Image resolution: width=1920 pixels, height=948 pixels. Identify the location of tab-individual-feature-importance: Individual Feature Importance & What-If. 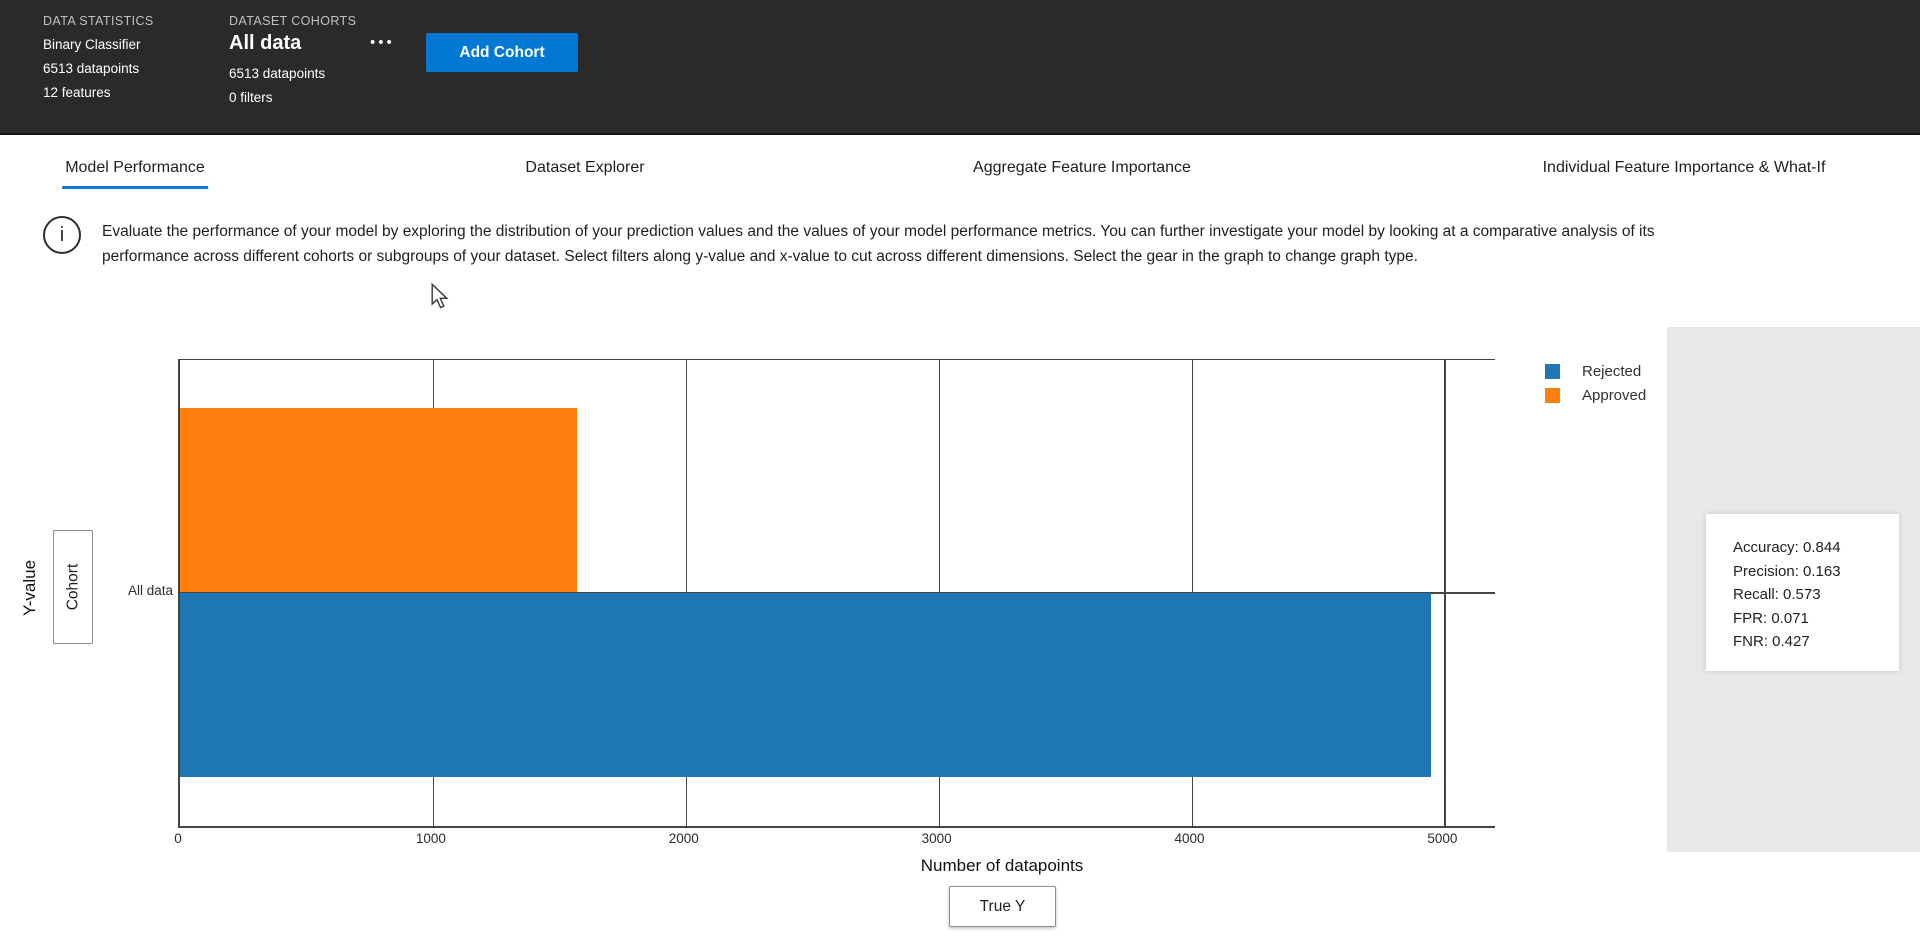
(1684, 167).